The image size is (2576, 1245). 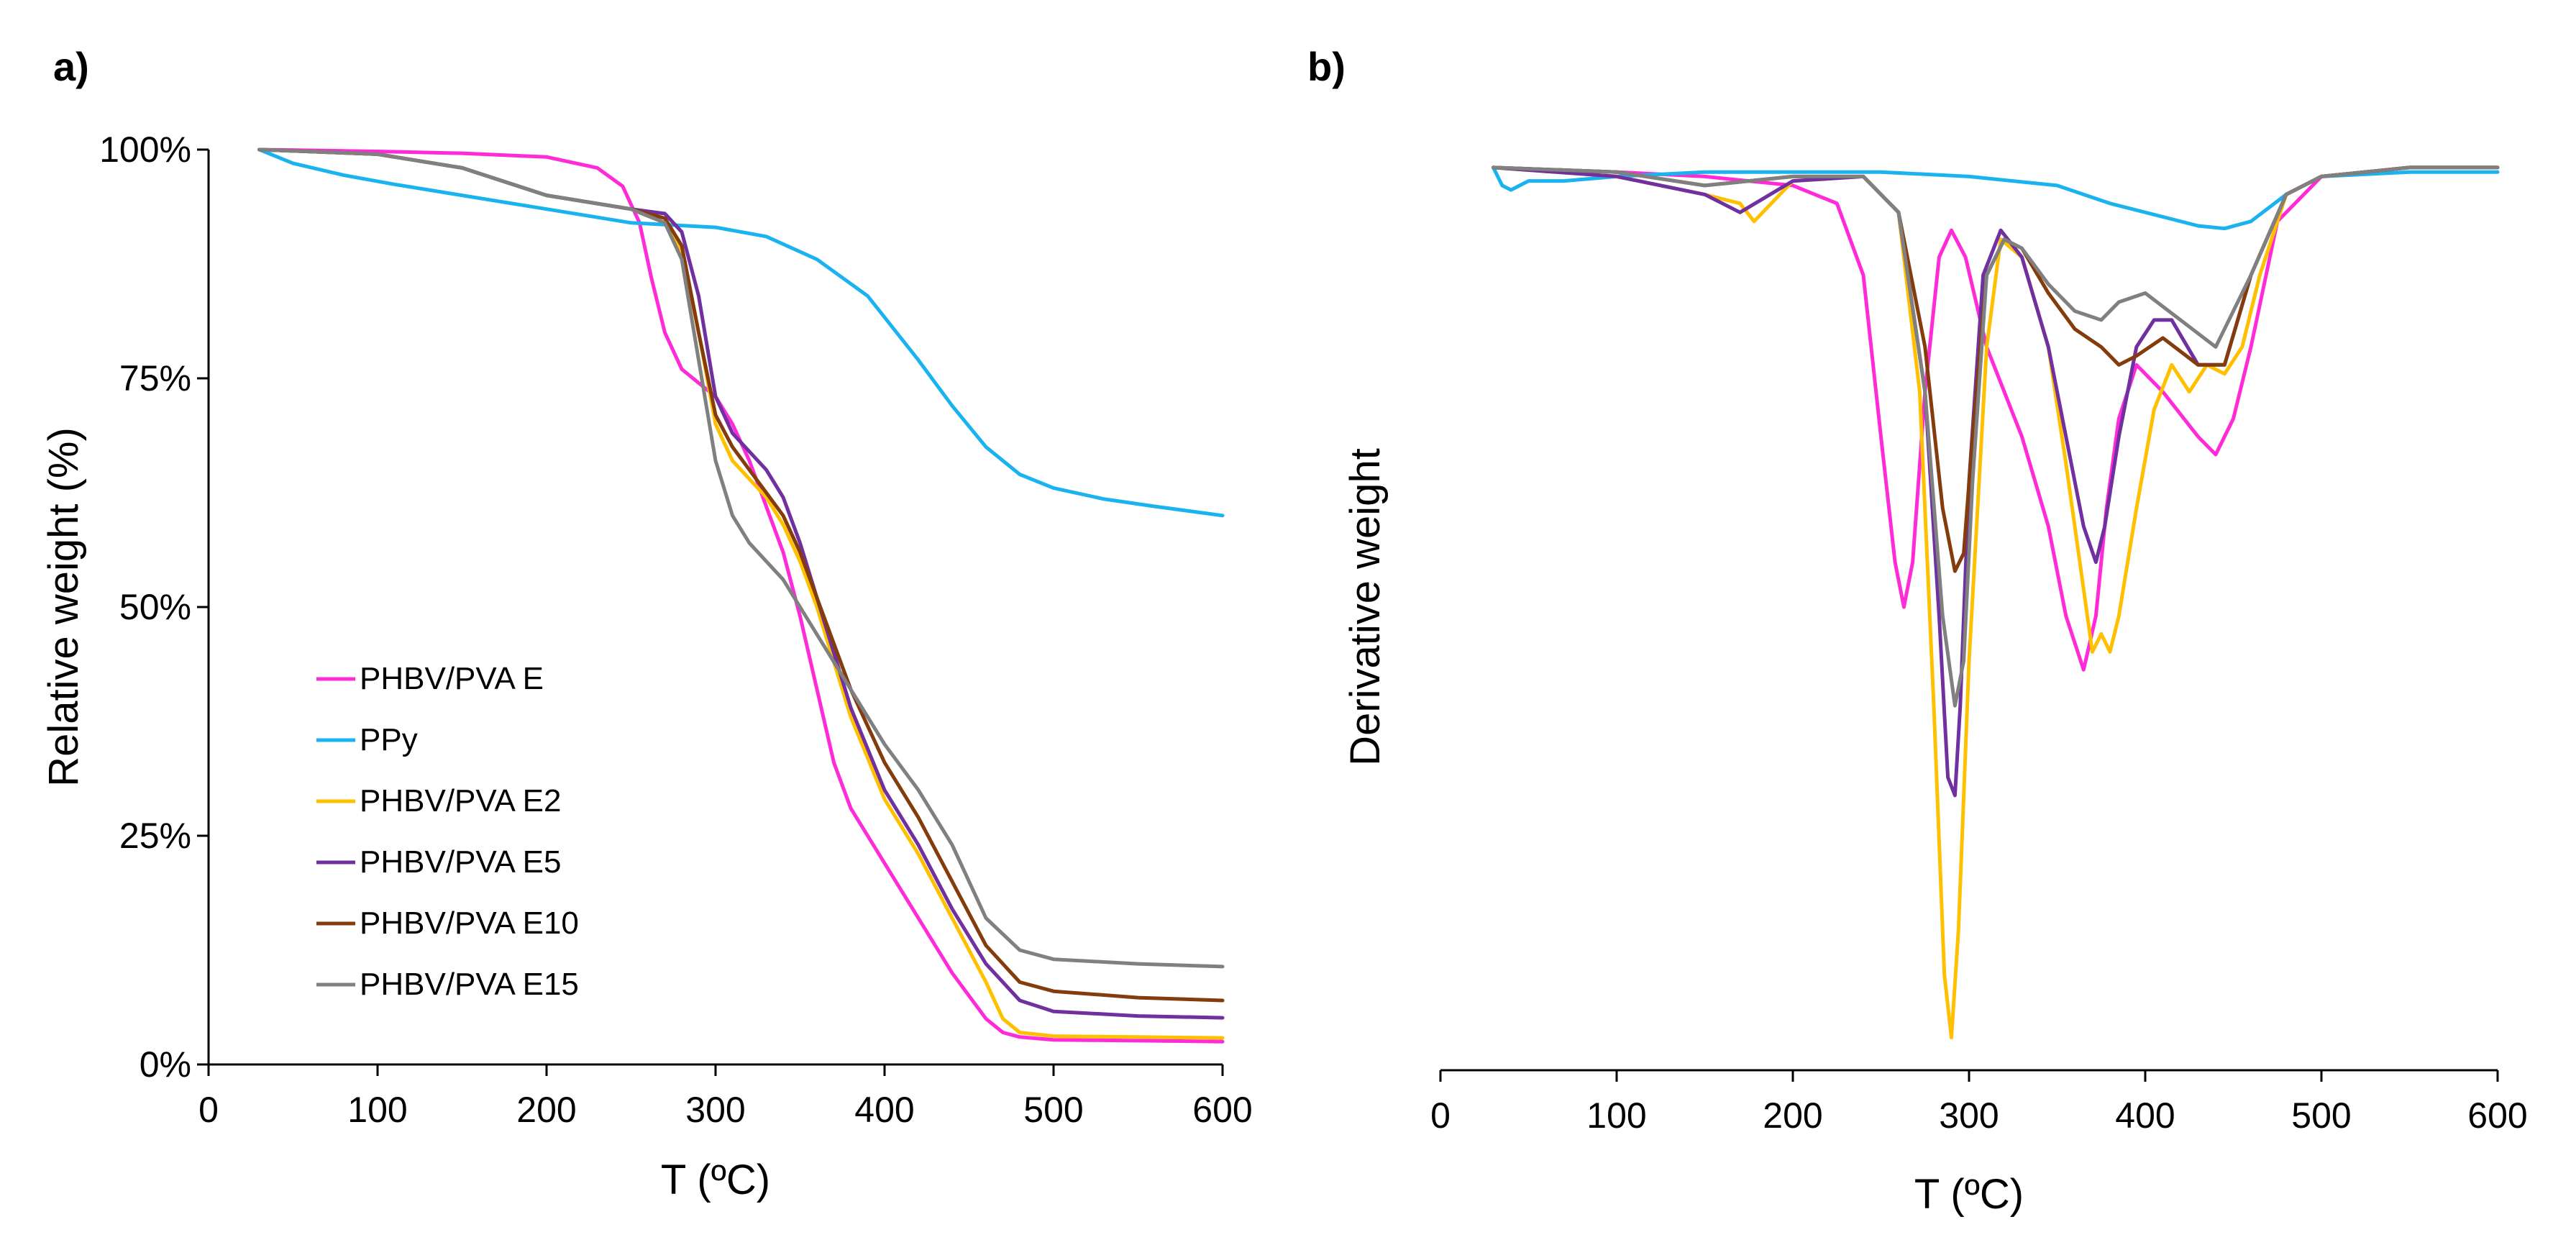 I want to click on y-tick-label: 100%, so click(x=145, y=149).